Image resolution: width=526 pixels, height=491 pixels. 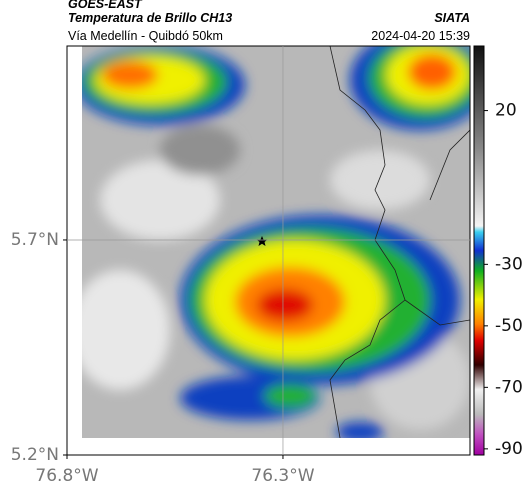 I want to click on colorbar-tick-label: -30, so click(x=509, y=264).